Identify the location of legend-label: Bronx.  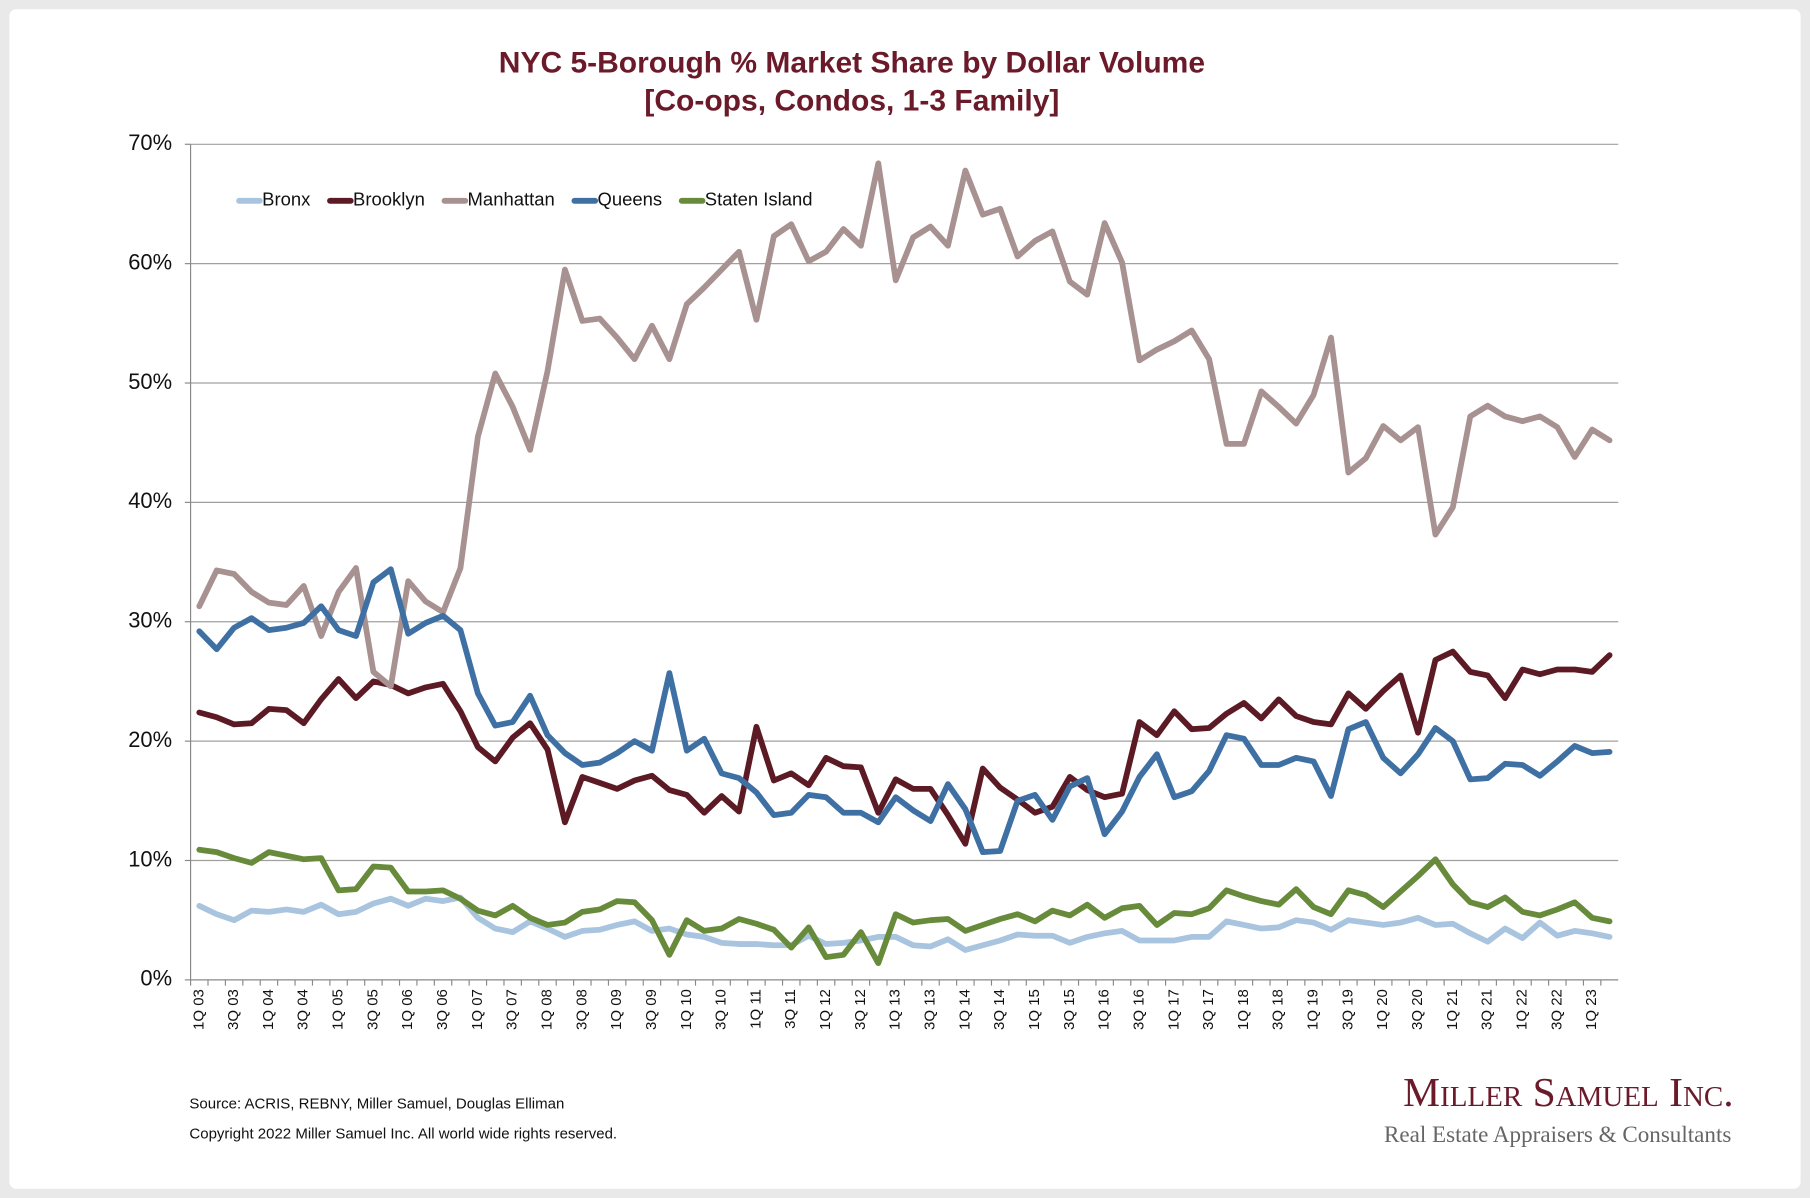
(286, 199).